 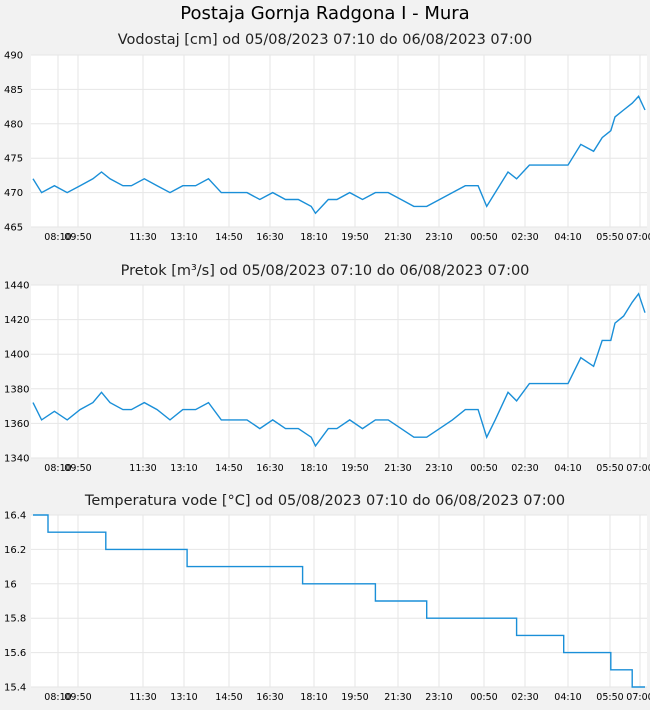 I want to click on y-tick-label: 15.4, so click(x=15, y=688).